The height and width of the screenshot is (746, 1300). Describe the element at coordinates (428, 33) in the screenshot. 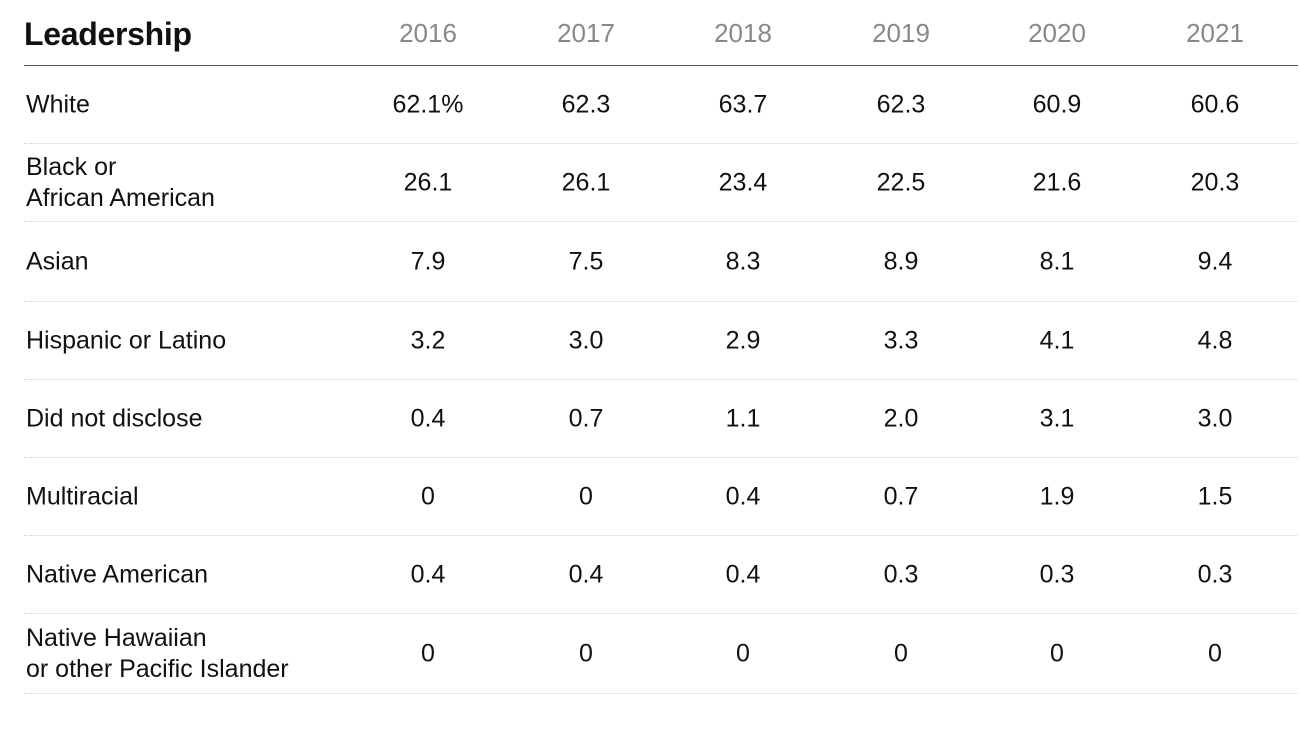

I see `column-header-2016: 2016` at that location.